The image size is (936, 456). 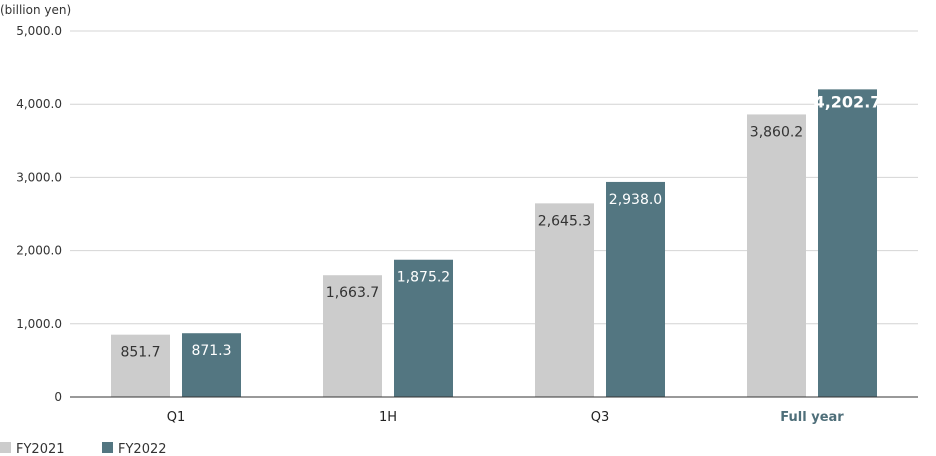 I want to click on x-tick-label: 1H, so click(x=388, y=417).